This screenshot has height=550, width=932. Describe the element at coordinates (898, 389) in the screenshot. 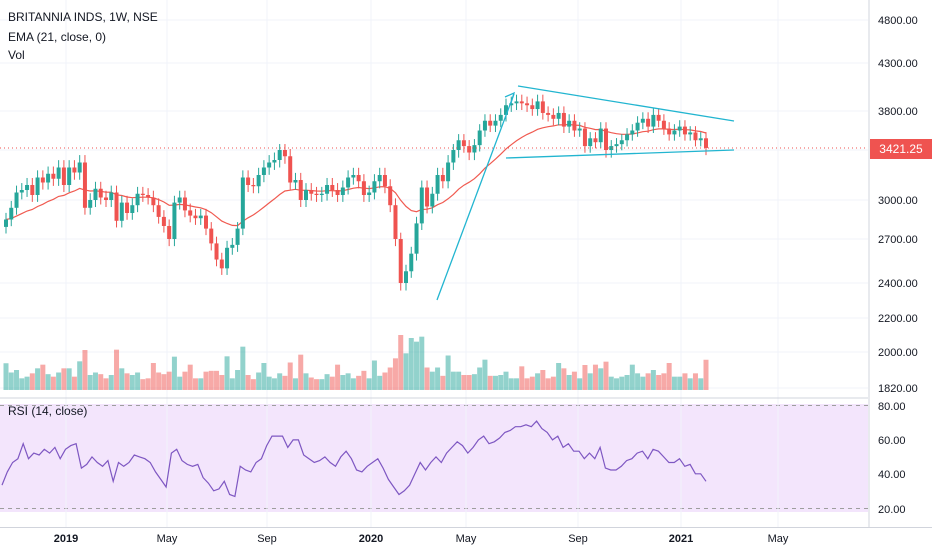

I see `price-tick-label: 1820.00` at that location.